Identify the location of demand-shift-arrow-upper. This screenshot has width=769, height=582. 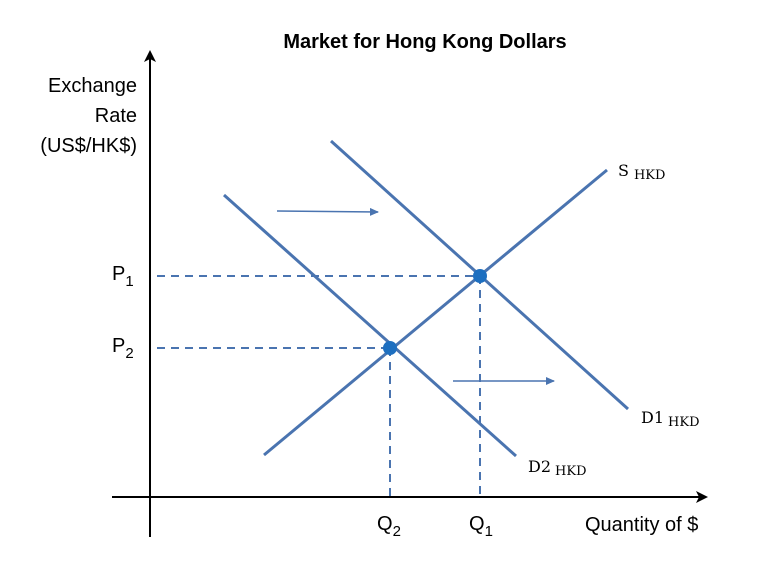
(327, 211).